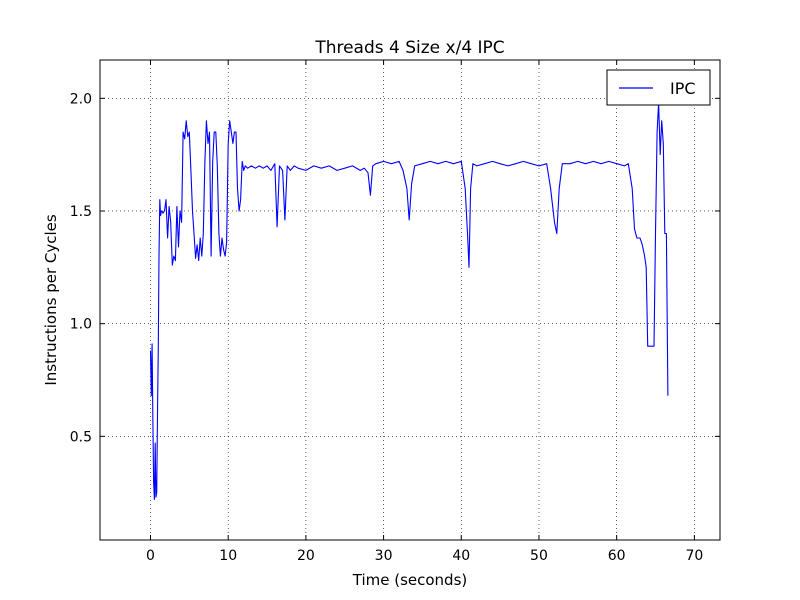 This screenshot has height=600, width=800. Describe the element at coordinates (539, 556) in the screenshot. I see `x-tick-label-5: 50` at that location.